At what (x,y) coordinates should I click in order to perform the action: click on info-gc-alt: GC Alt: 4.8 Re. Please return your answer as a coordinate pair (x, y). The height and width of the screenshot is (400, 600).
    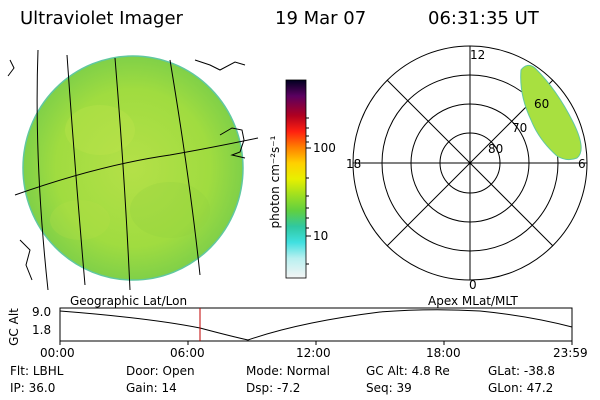
    Looking at the image, I should click on (408, 371).